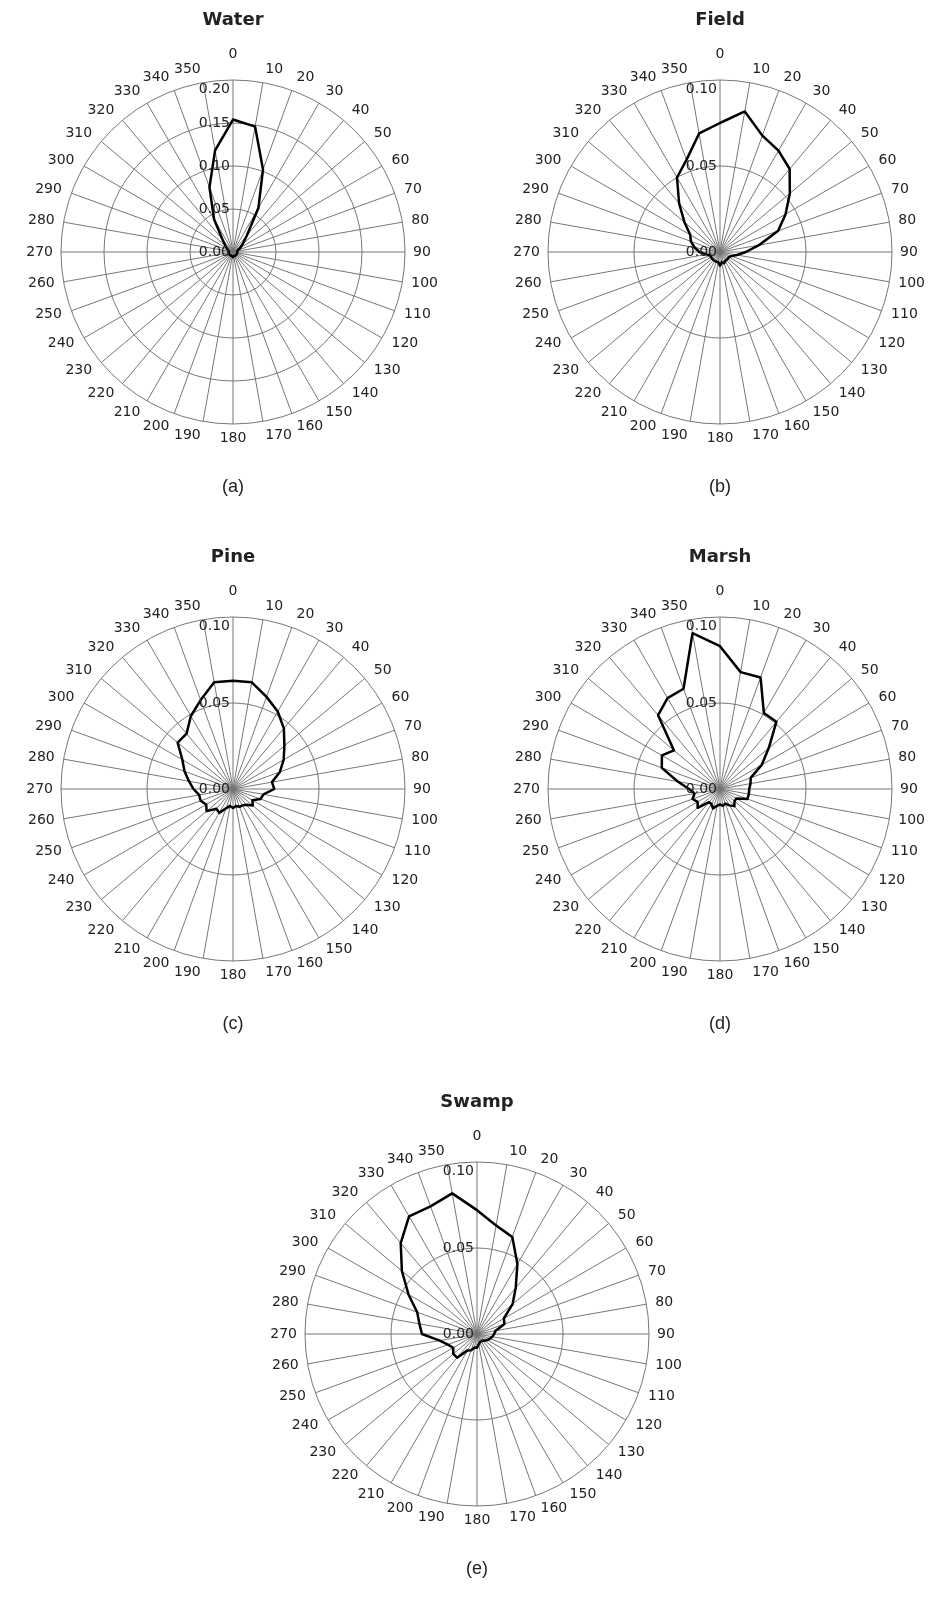 The height and width of the screenshot is (1607, 949). I want to click on spoke-label: 110, so click(417, 312).